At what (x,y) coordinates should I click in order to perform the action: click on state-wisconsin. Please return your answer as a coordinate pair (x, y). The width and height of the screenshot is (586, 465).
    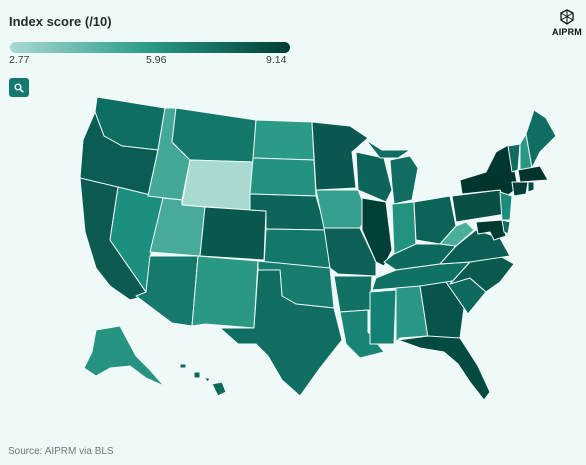
    Looking at the image, I should click on (374, 177).